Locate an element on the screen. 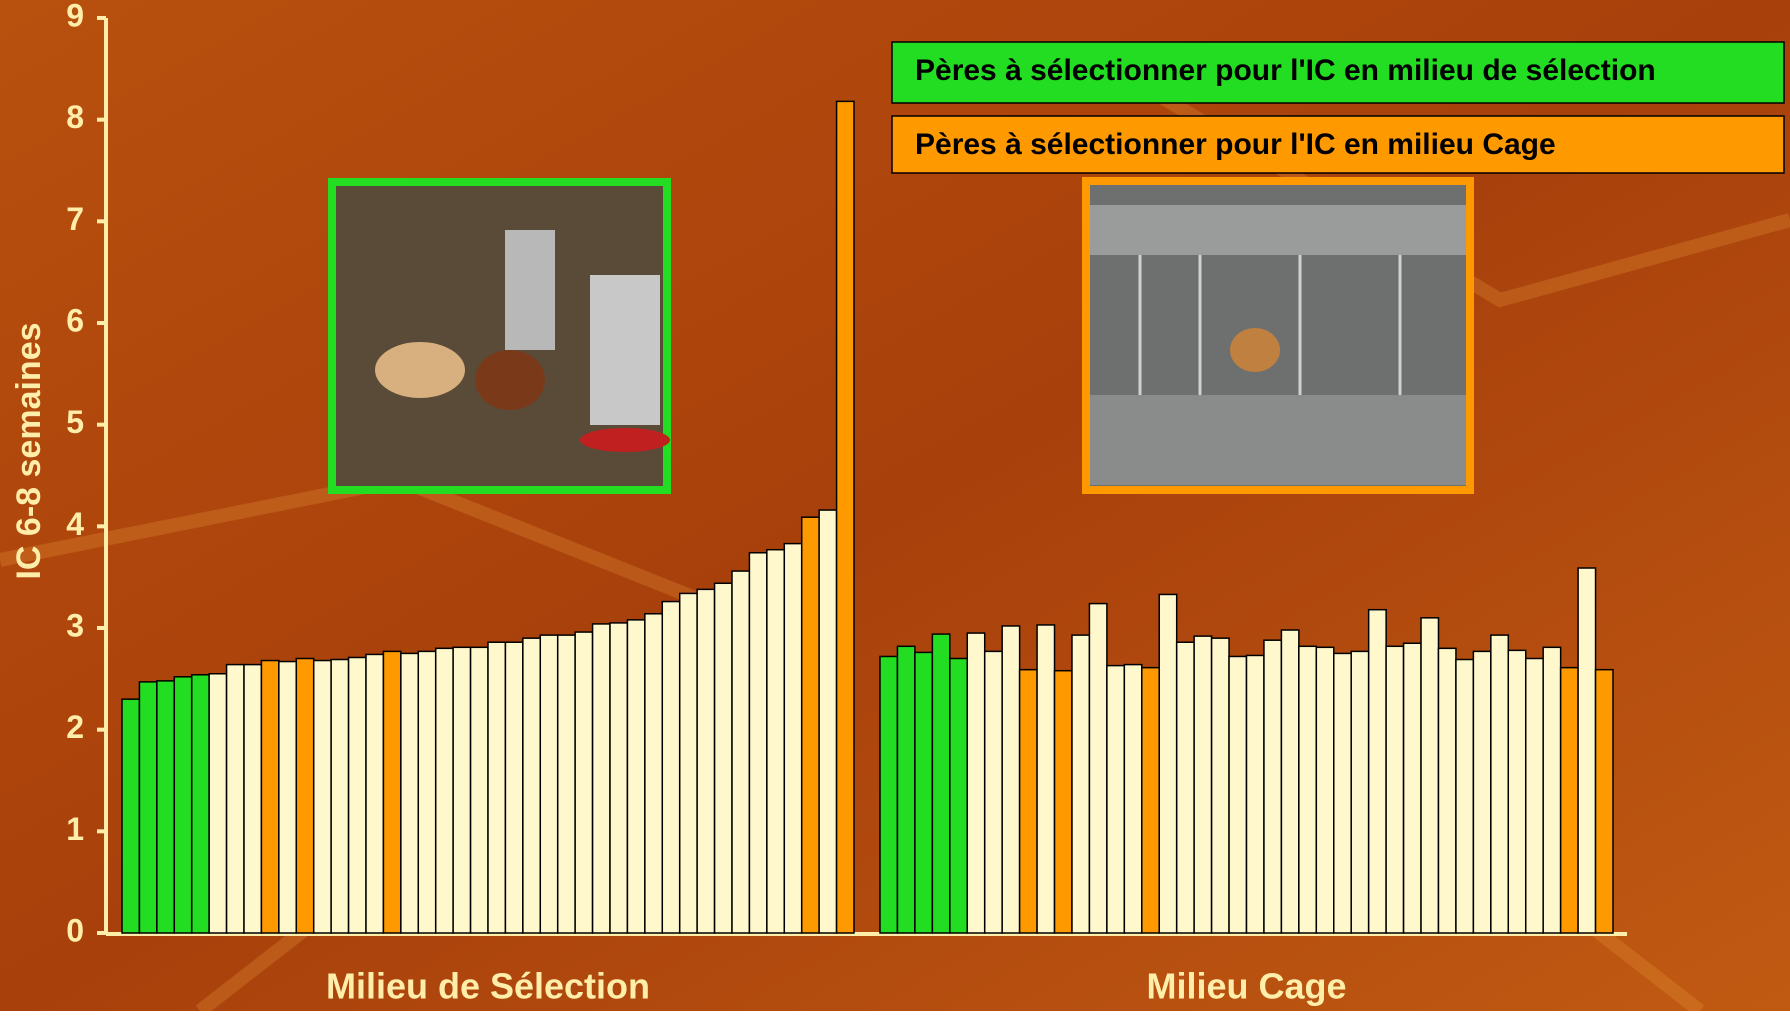 The image size is (1790, 1016). y-tick-label: 1 is located at coordinates (75, 829).